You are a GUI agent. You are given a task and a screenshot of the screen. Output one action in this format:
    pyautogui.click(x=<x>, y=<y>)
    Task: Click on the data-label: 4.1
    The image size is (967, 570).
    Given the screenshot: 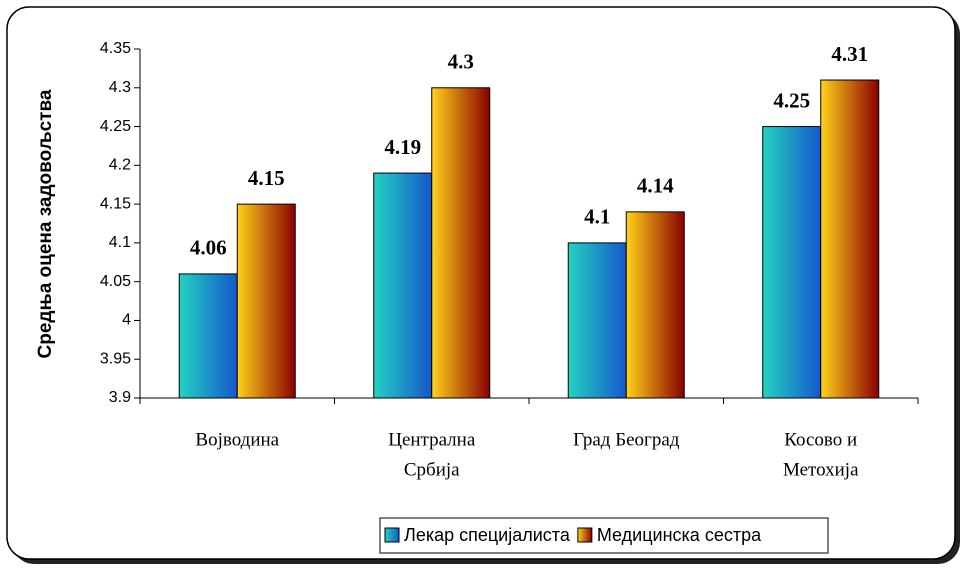 What is the action you would take?
    pyautogui.click(x=597, y=217)
    